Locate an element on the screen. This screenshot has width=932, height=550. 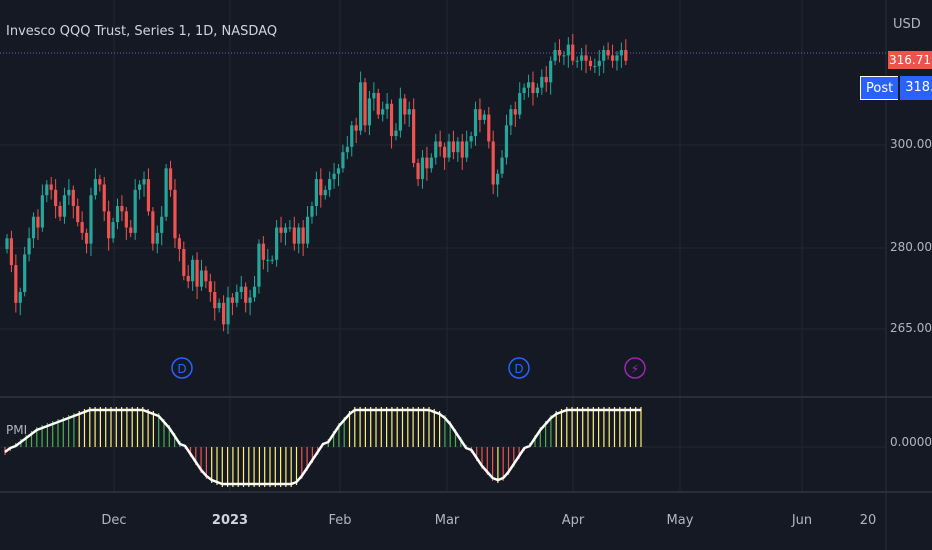
earnings-icon is located at coordinates (635, 368).